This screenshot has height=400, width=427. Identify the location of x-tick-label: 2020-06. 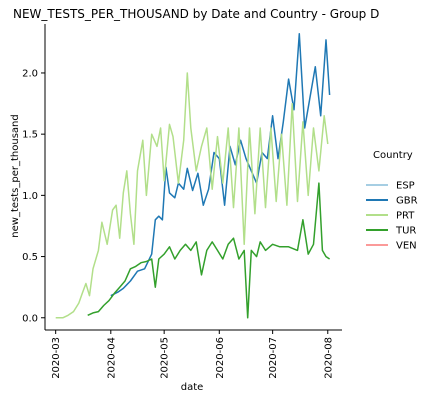
(220, 358).